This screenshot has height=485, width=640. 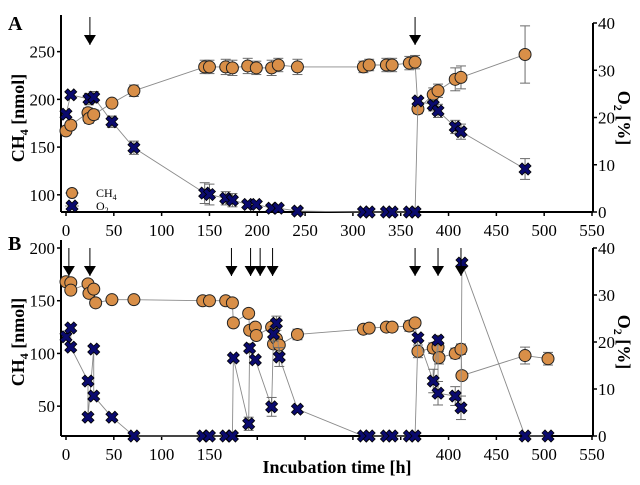 I want to click on y-tick-label-left: 50, so click(x=46, y=406).